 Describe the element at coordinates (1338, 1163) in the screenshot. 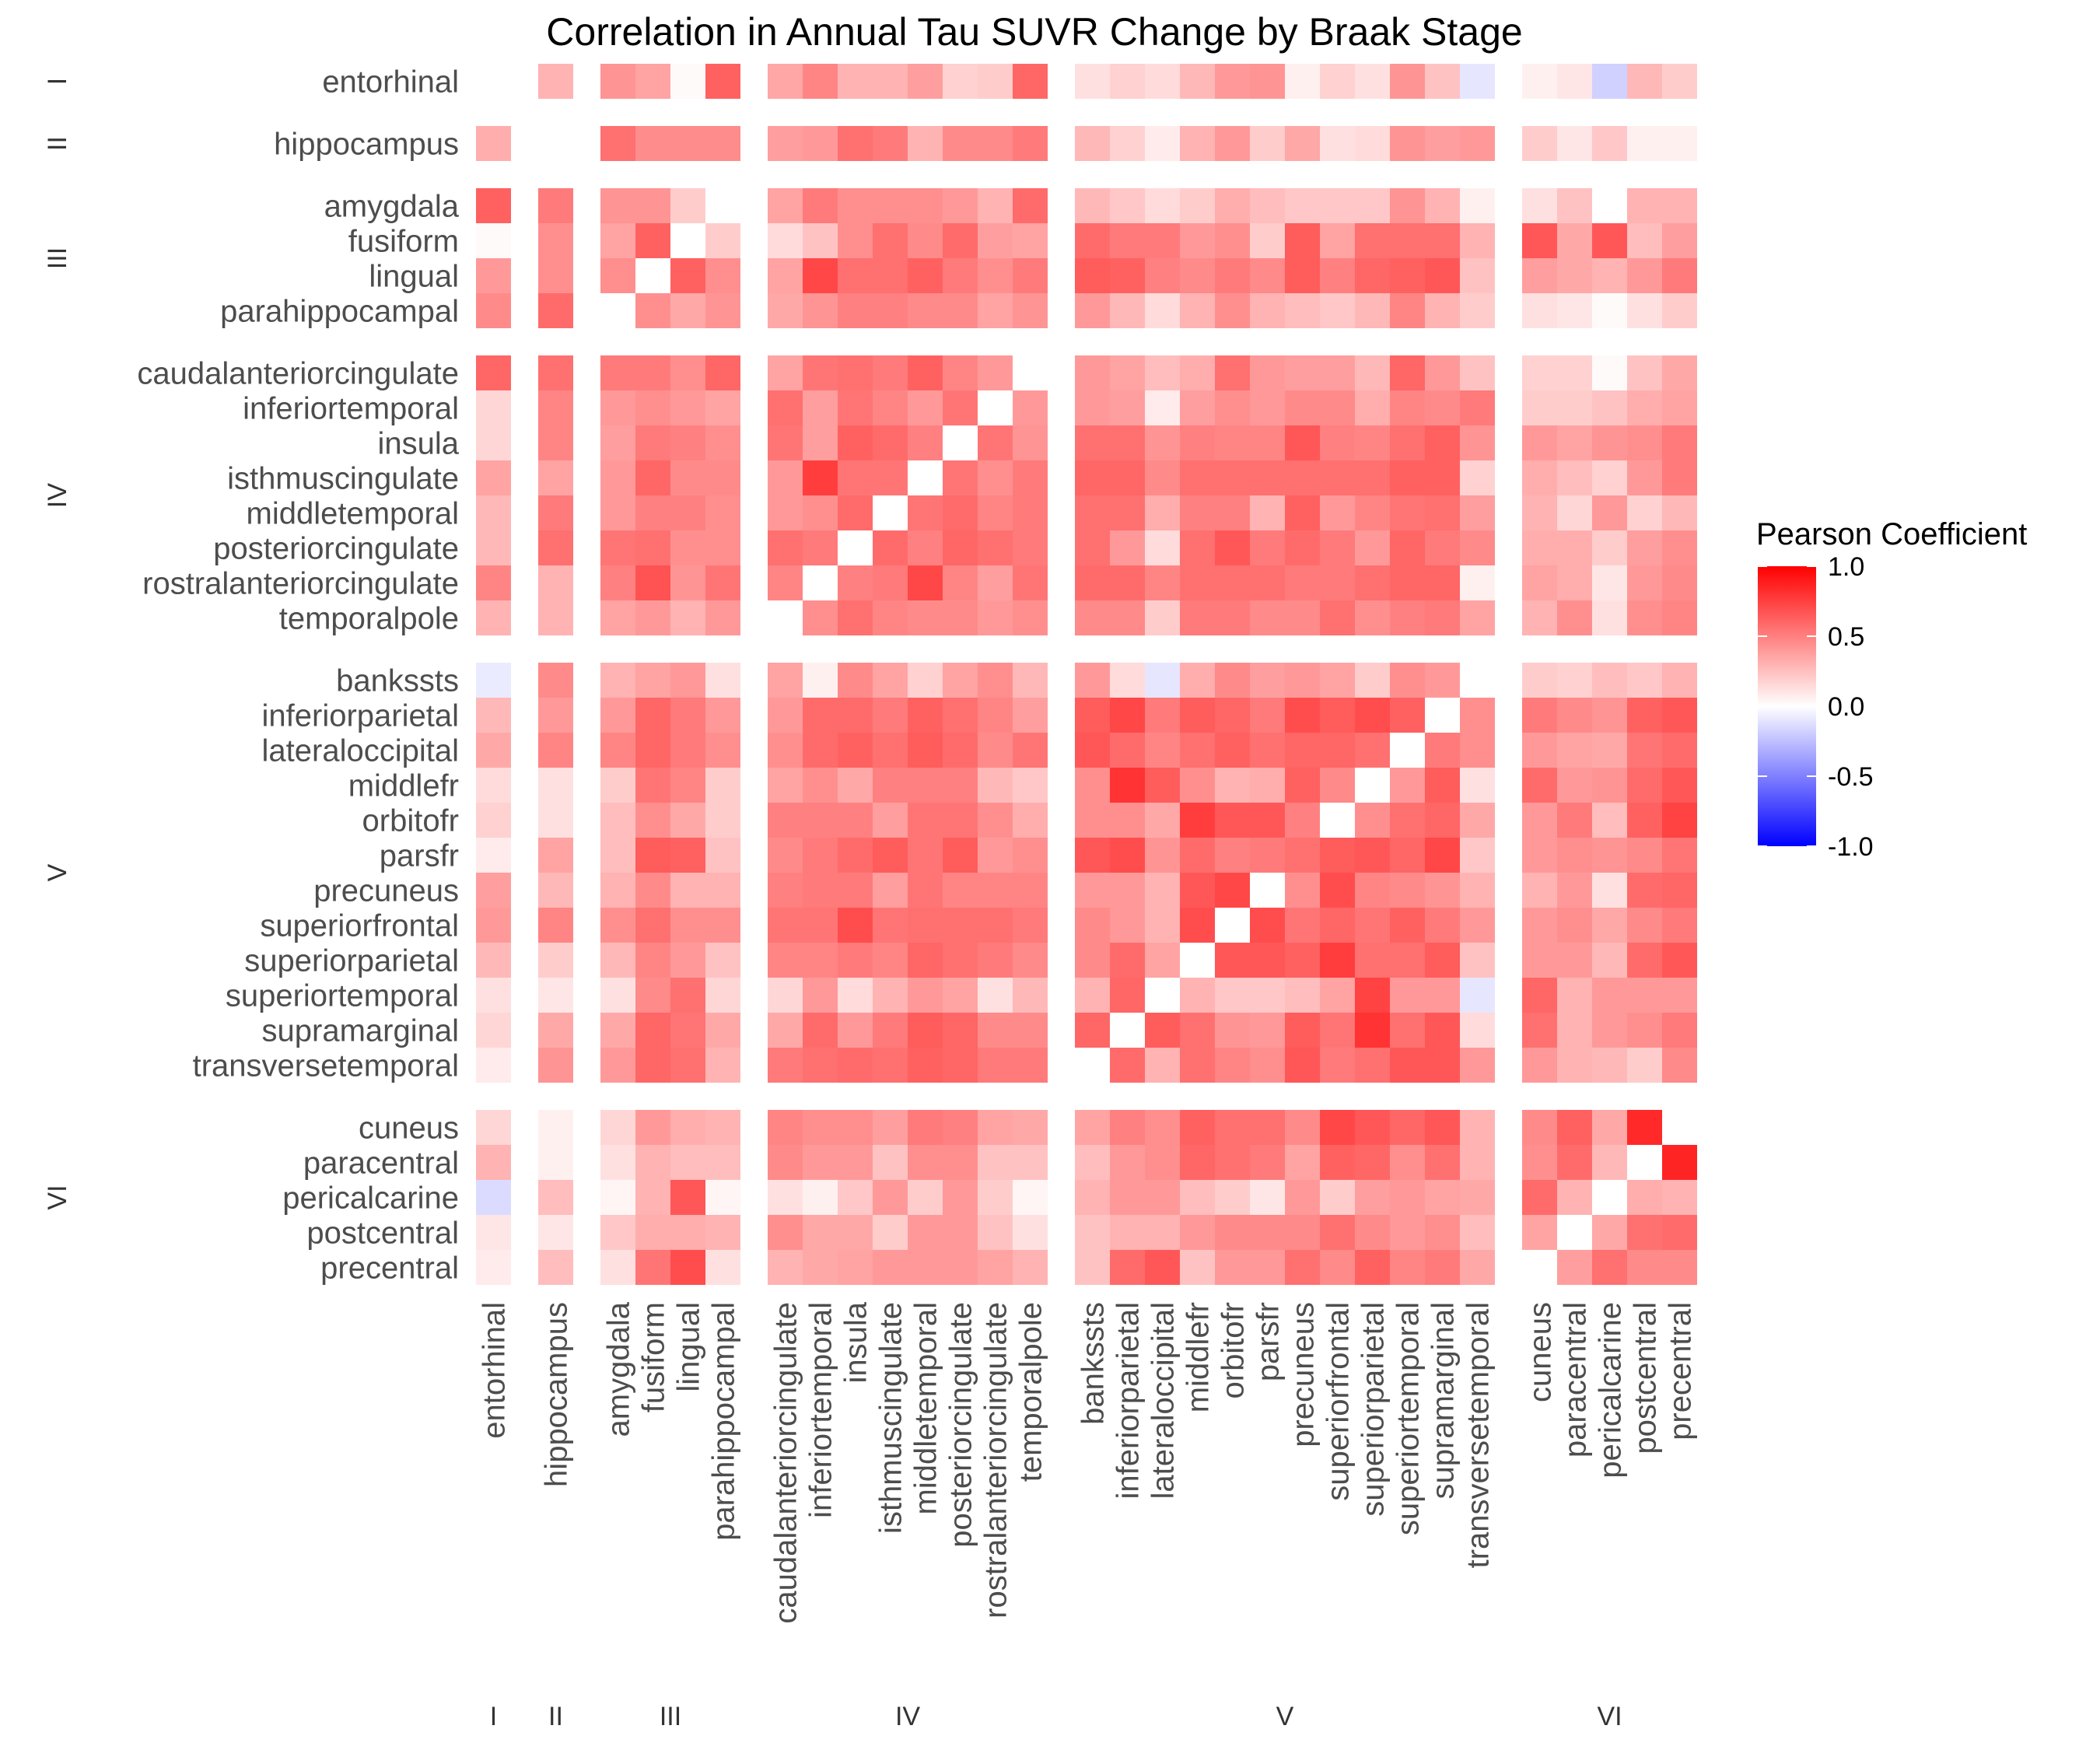

I see `cell-paracentral-superiorfrontal` at that location.